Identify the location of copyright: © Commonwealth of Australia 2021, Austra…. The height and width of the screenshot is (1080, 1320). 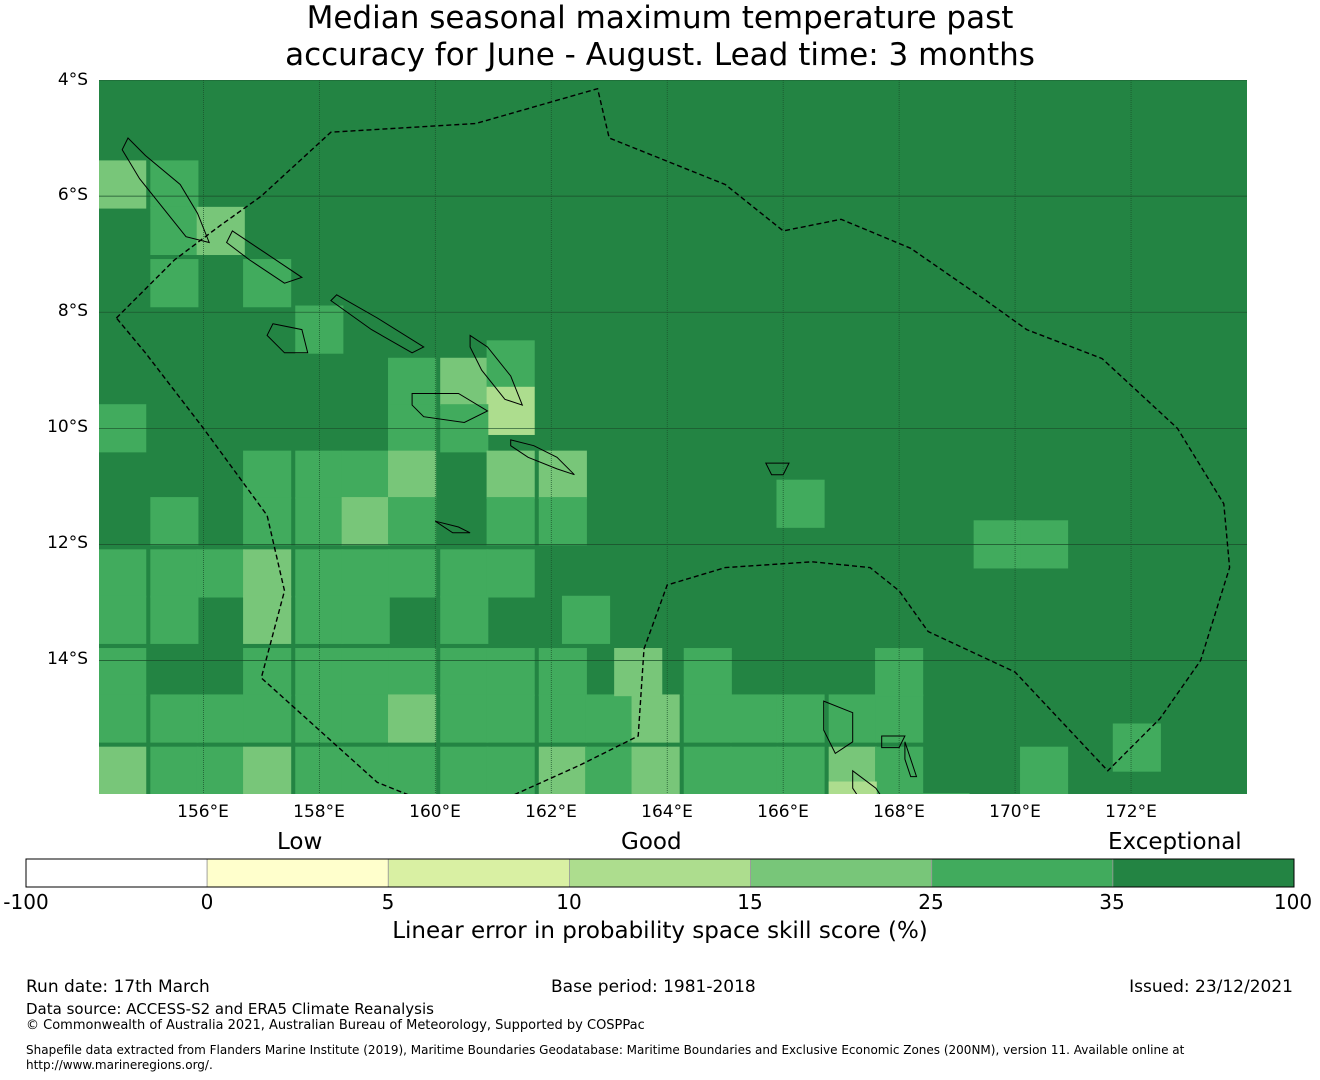
(335, 1025).